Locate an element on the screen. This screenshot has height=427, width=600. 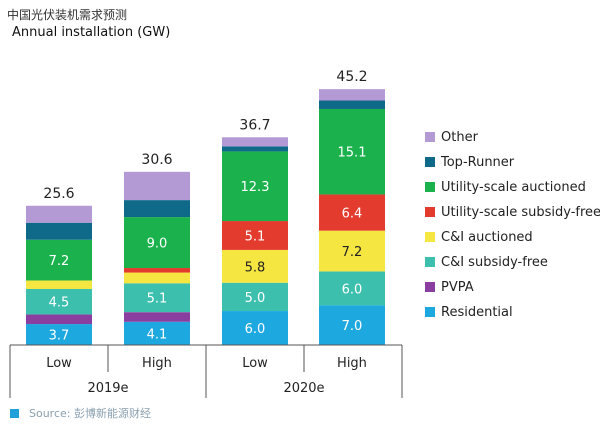
legend-label: Utility-scale auctioned is located at coordinates (513, 187).